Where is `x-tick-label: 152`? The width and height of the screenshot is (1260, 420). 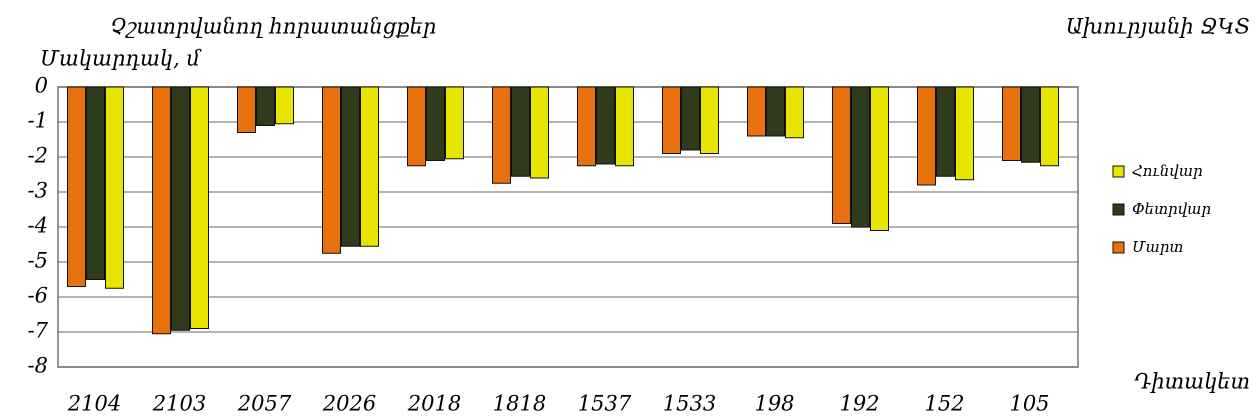 x-tick-label: 152 is located at coordinates (944, 404).